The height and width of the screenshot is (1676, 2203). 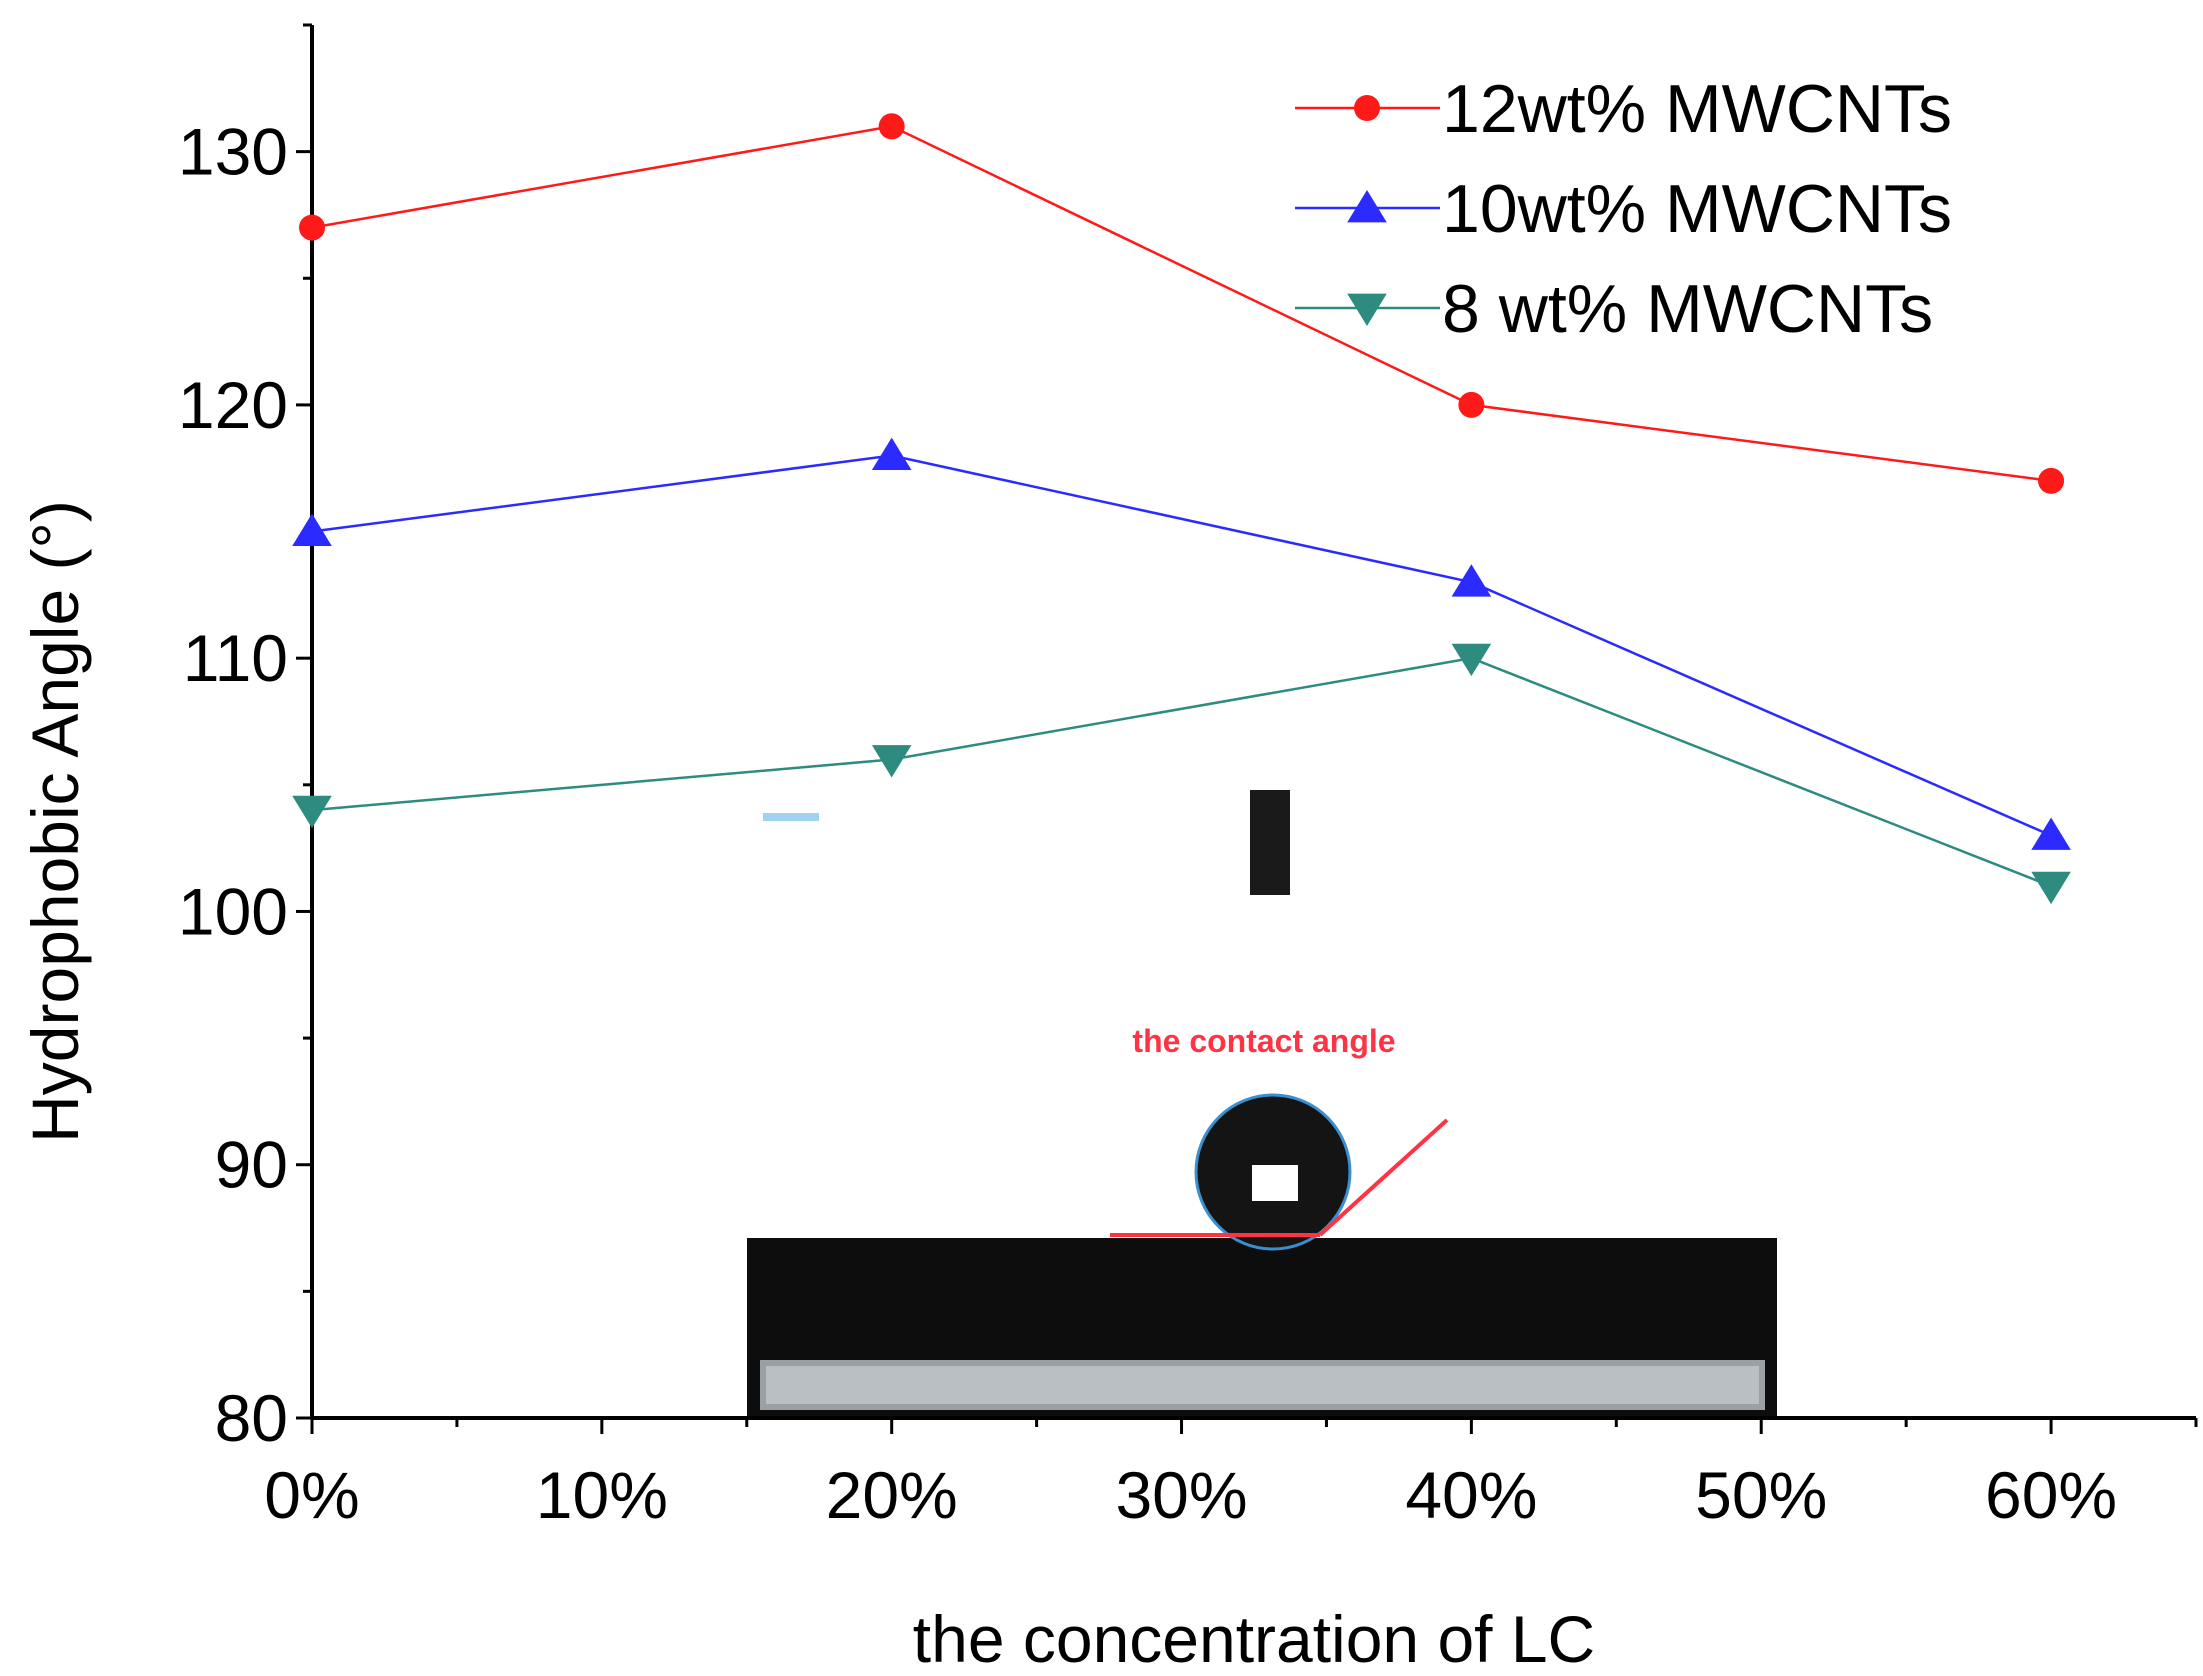 What do you see at coordinates (602, 1495) in the screenshot?
I see `x-tick-label: 10%` at bounding box center [602, 1495].